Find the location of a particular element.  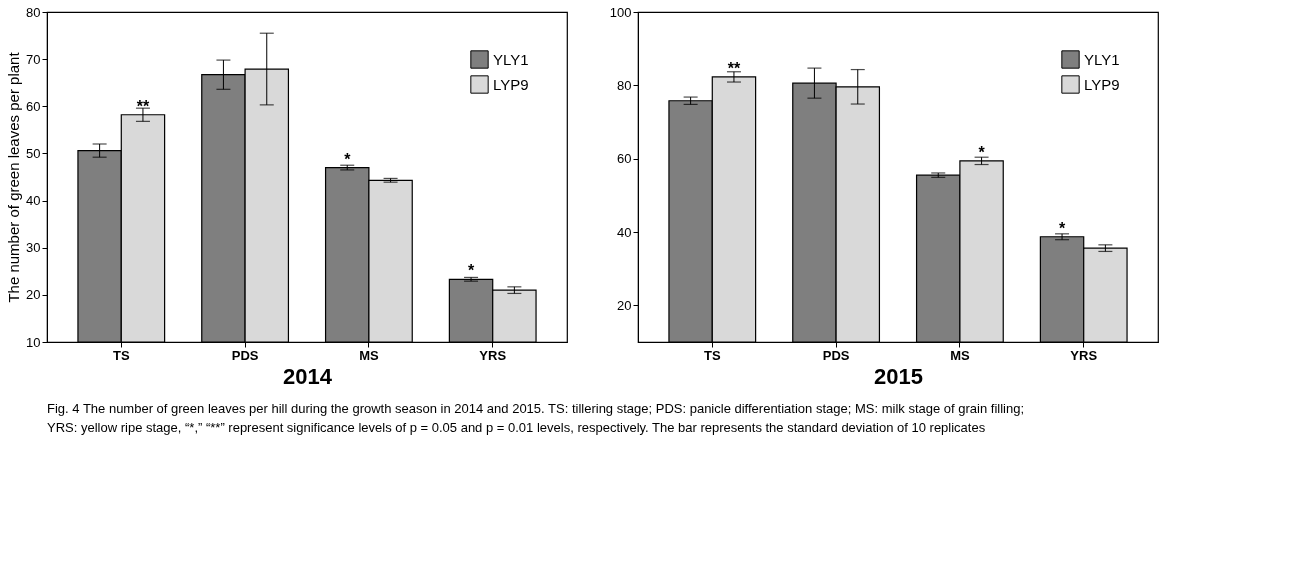

y-tick-label: 10 is located at coordinates (33, 342).